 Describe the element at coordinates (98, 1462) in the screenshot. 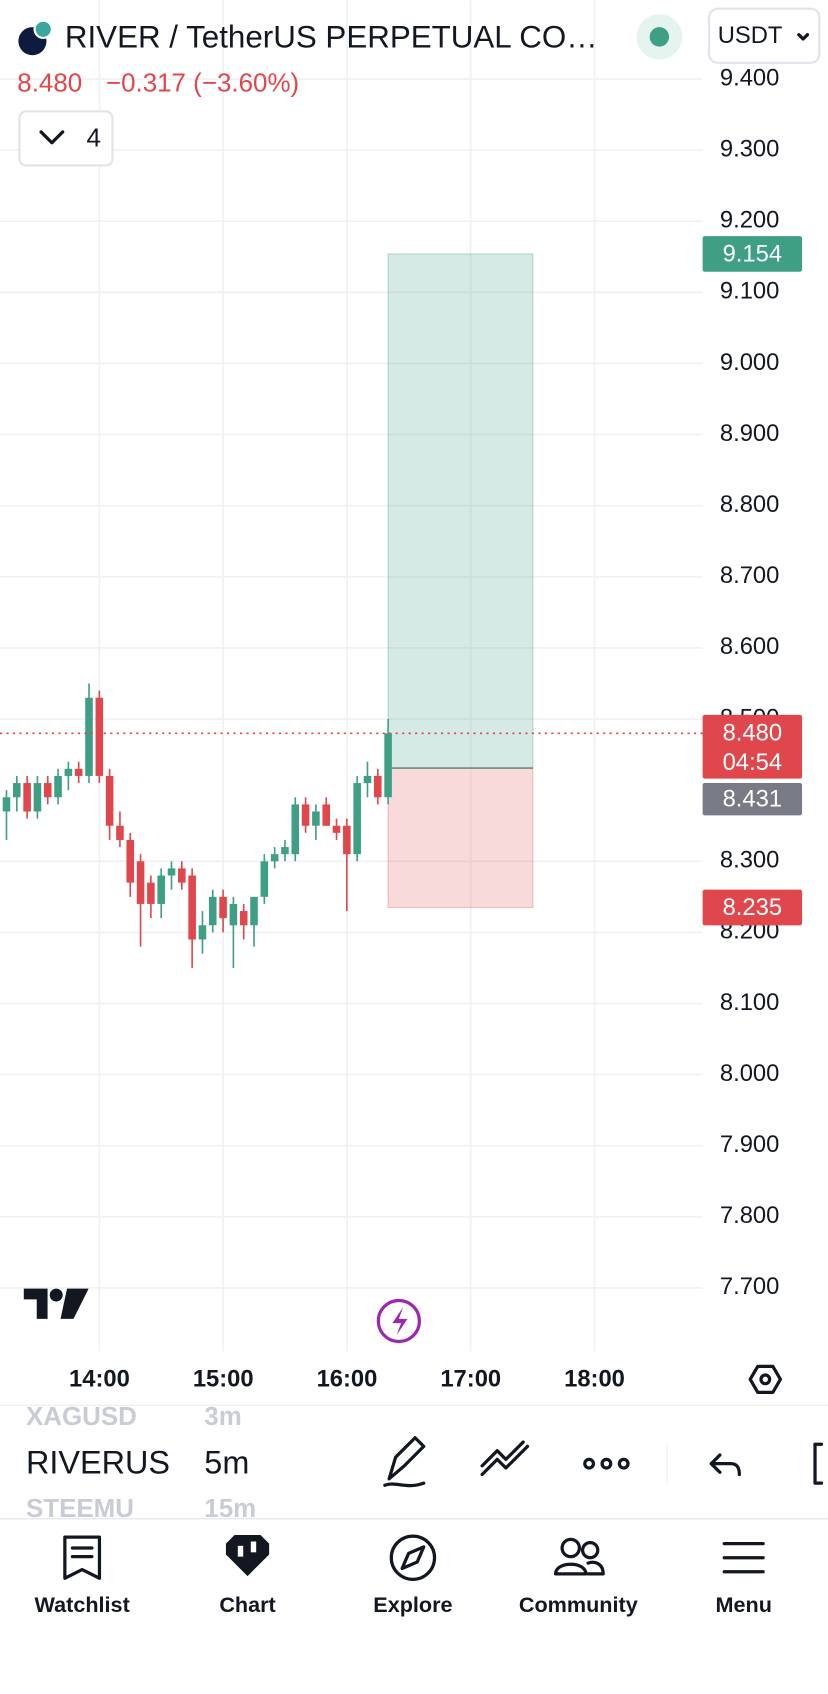

I see `symbol-current: RIVERUS` at that location.